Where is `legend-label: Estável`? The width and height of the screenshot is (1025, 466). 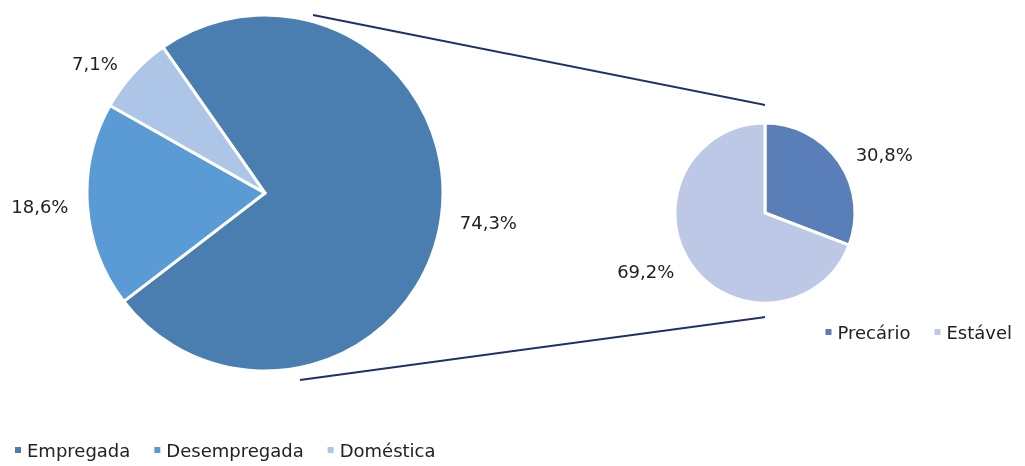
legend-label: Estável is located at coordinates (979, 332).